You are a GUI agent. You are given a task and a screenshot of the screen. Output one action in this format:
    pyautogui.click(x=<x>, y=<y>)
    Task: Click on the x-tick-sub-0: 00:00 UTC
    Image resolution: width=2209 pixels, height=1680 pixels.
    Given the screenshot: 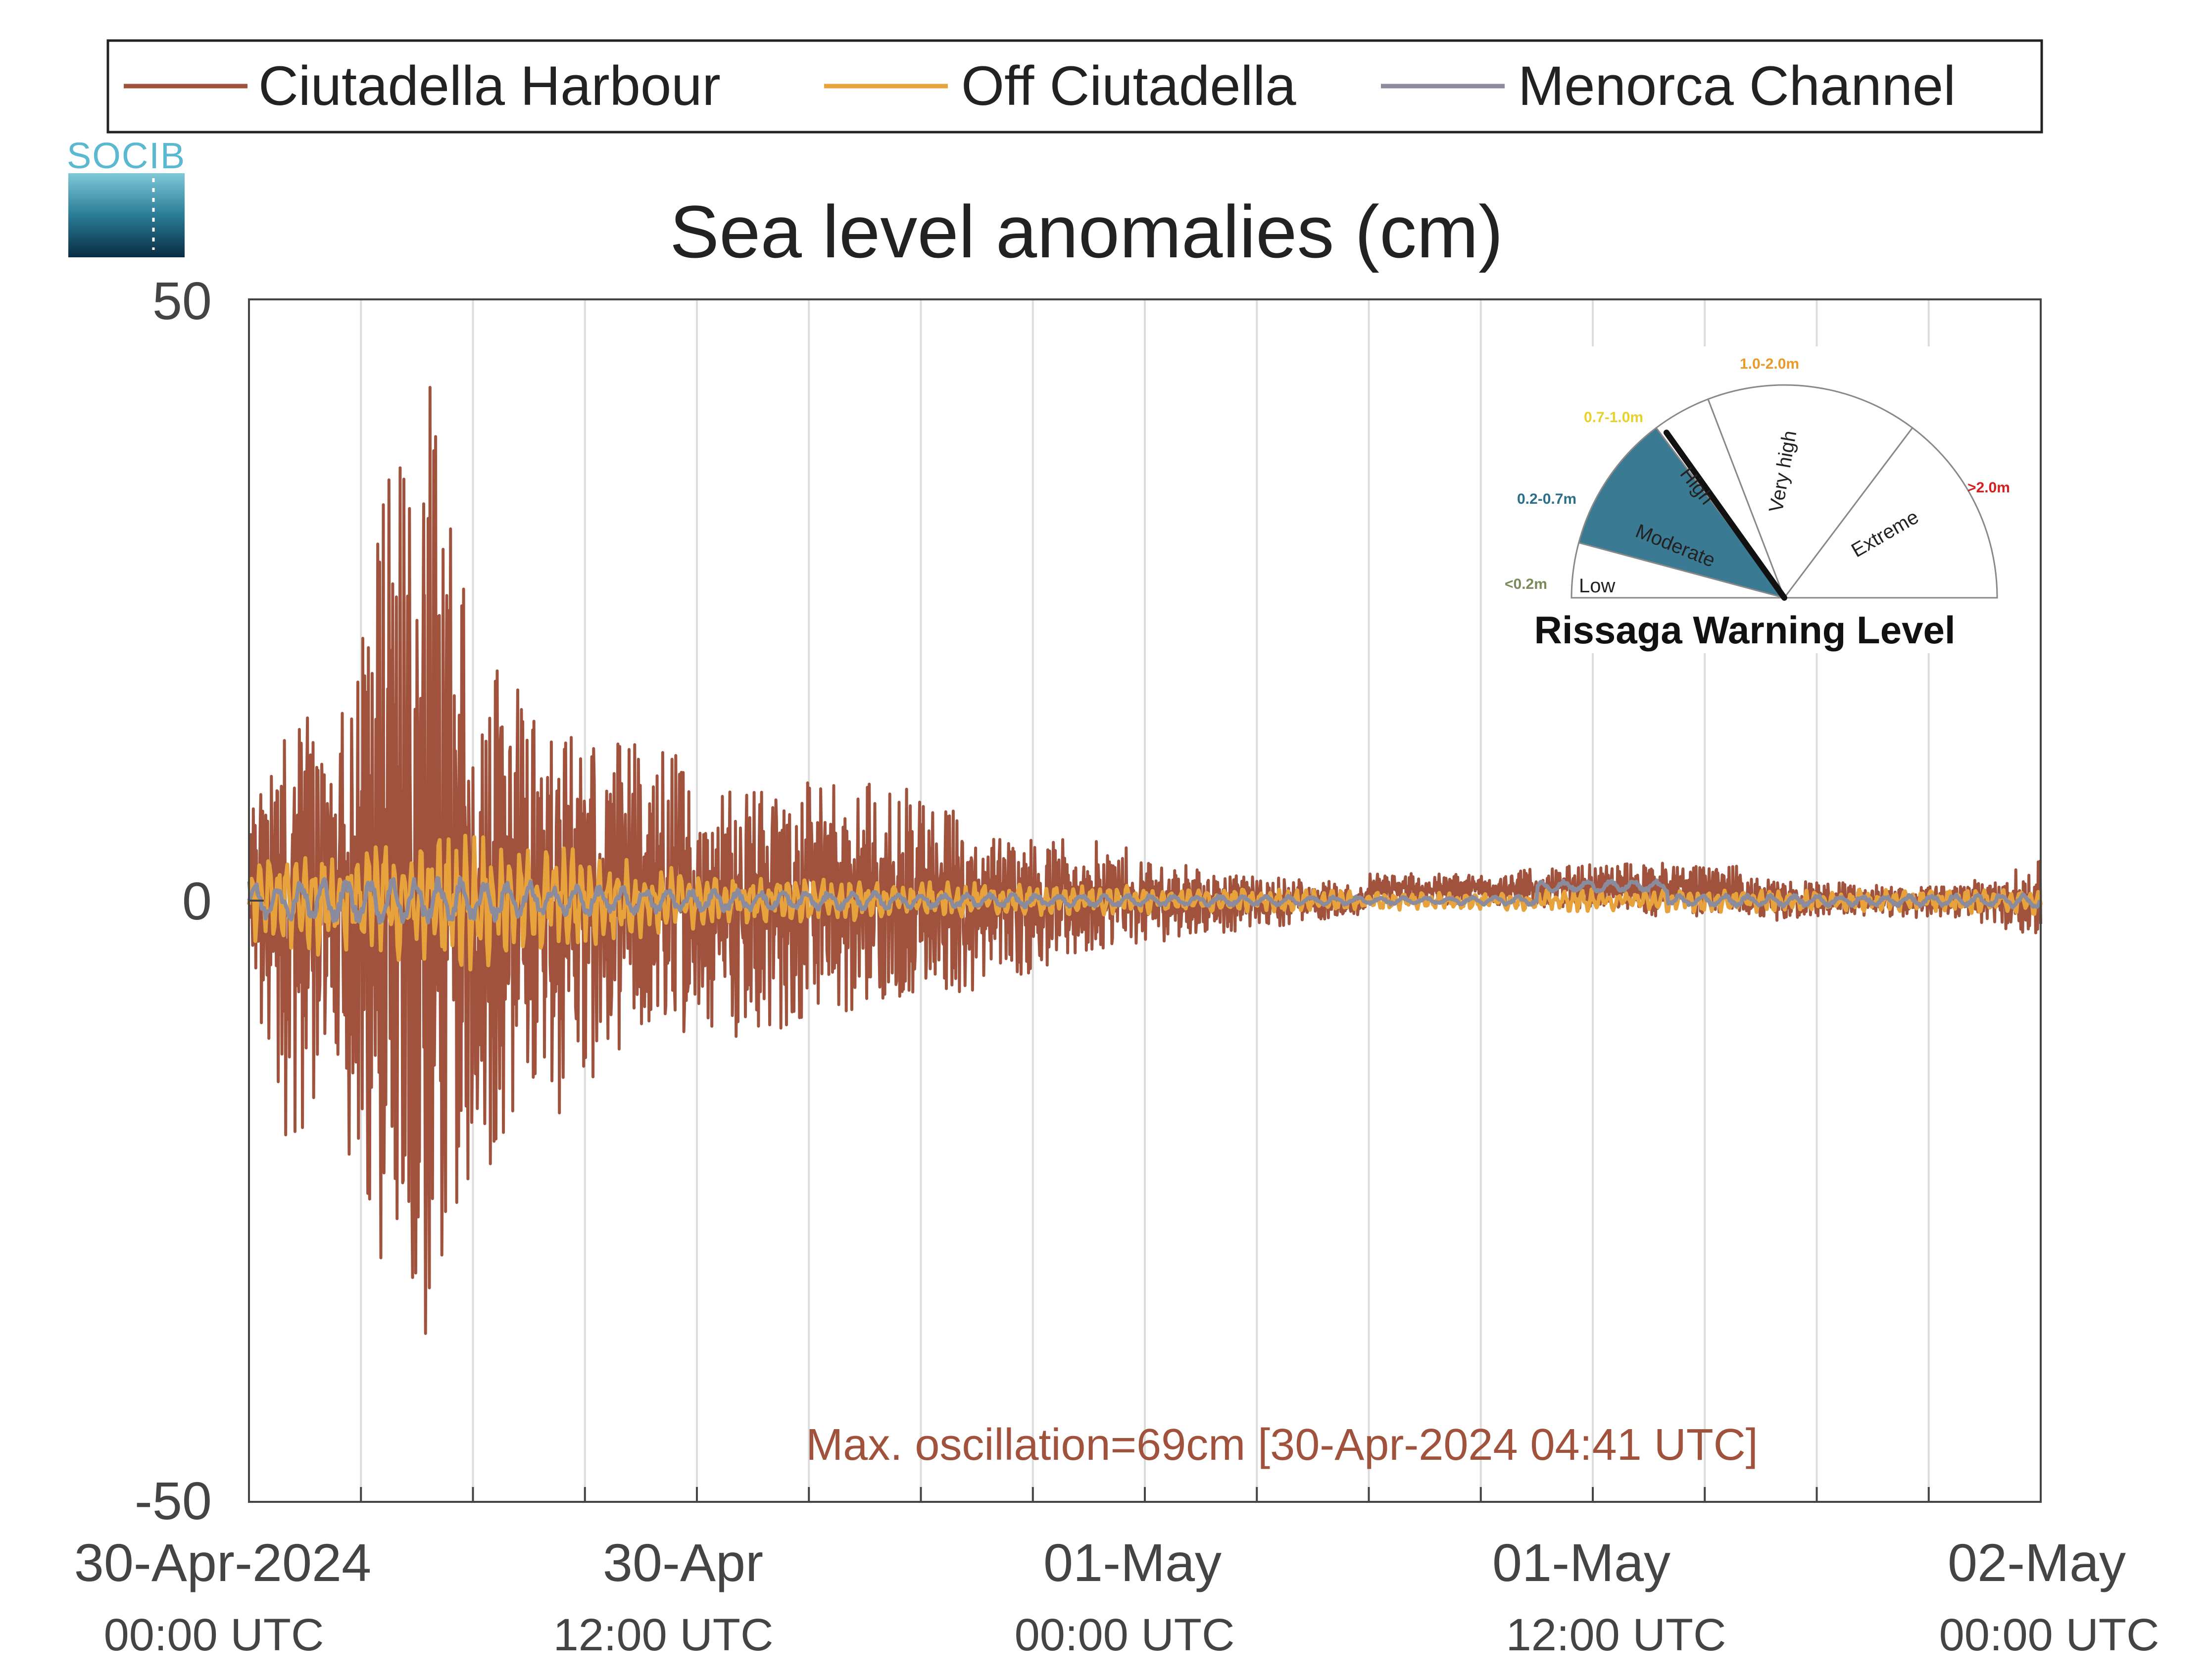 What is the action you would take?
    pyautogui.click(x=214, y=1635)
    